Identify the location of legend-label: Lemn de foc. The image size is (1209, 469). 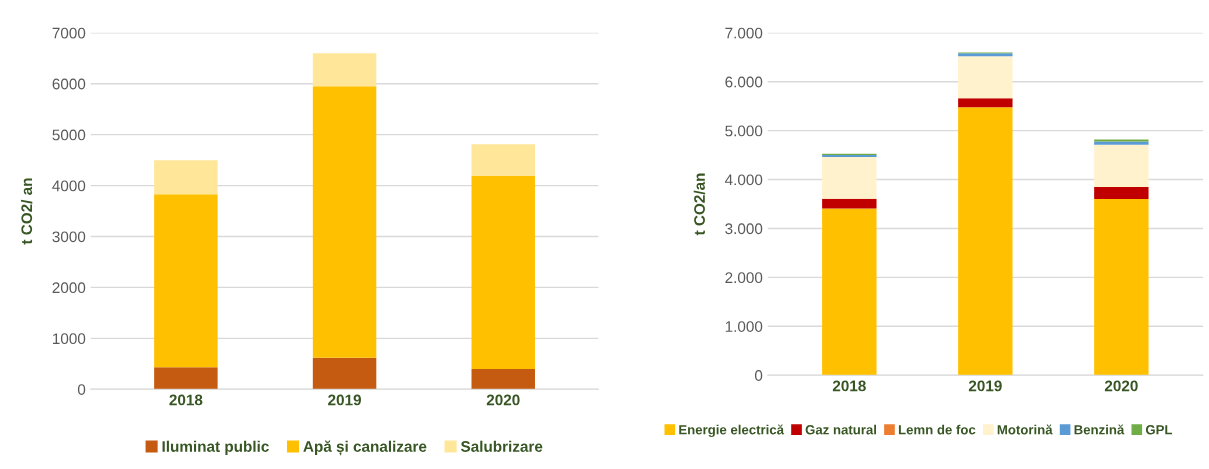
(937, 429).